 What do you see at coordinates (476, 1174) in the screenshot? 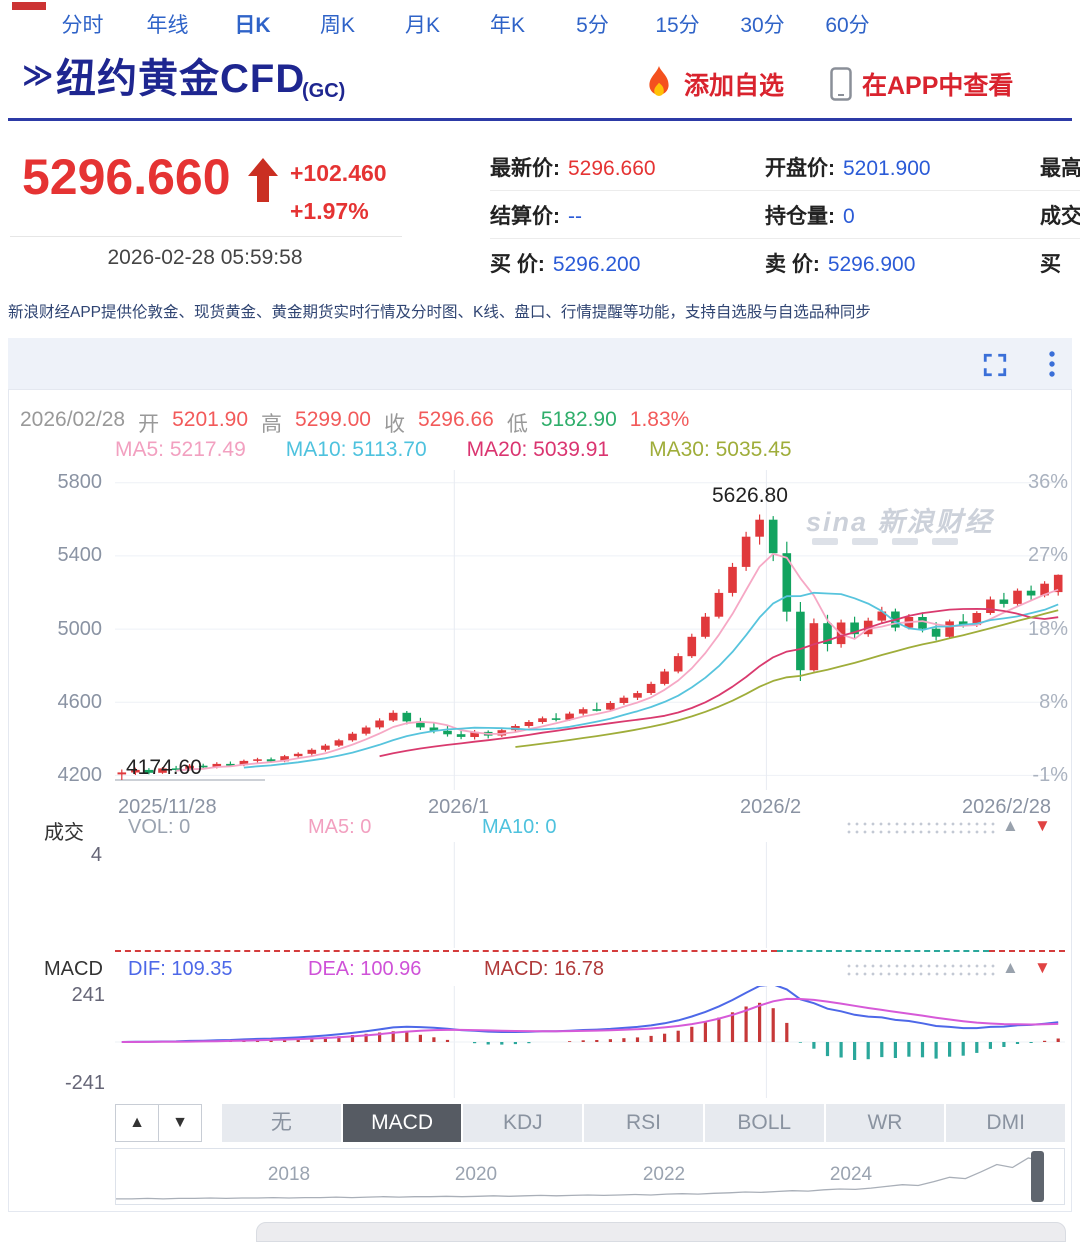
I see `timeline-year: 2020` at bounding box center [476, 1174].